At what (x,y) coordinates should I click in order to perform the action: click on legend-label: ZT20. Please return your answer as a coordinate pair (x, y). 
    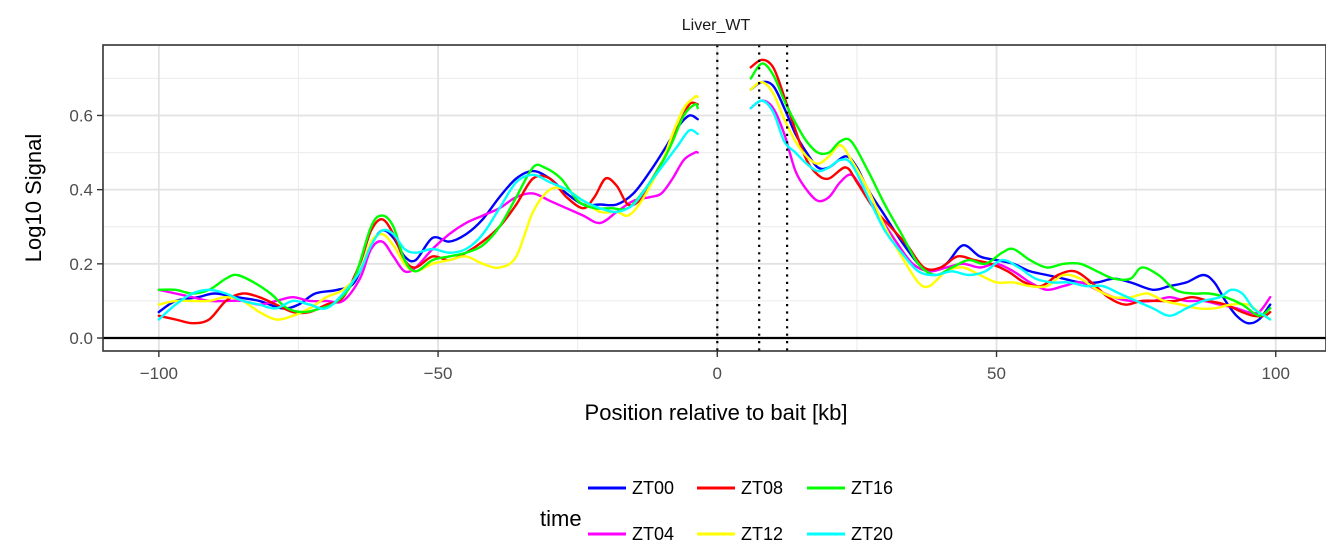
    Looking at the image, I should click on (872, 534).